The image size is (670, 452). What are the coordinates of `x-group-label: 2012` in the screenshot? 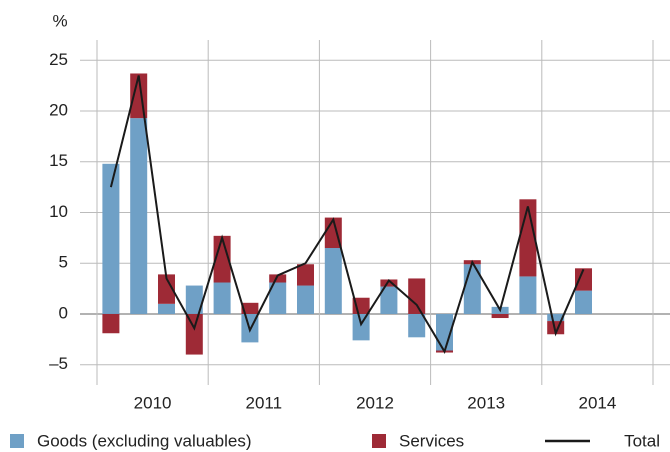 It's located at (375, 402).